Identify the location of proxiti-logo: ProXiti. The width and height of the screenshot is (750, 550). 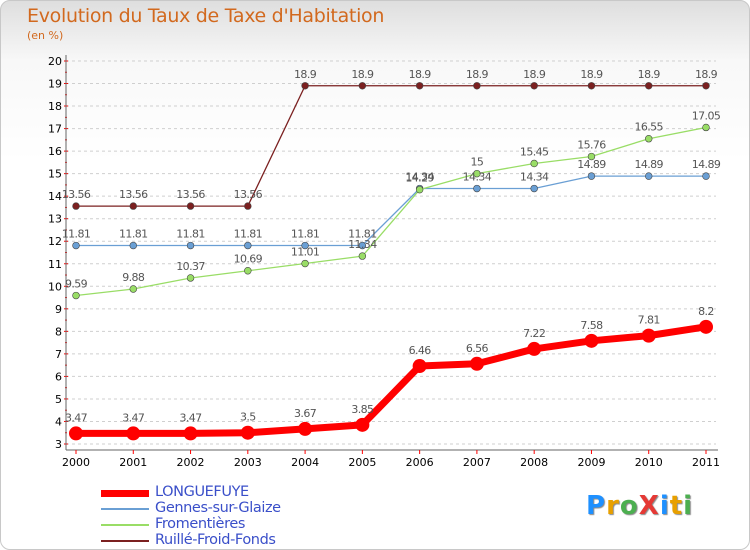
(639, 506).